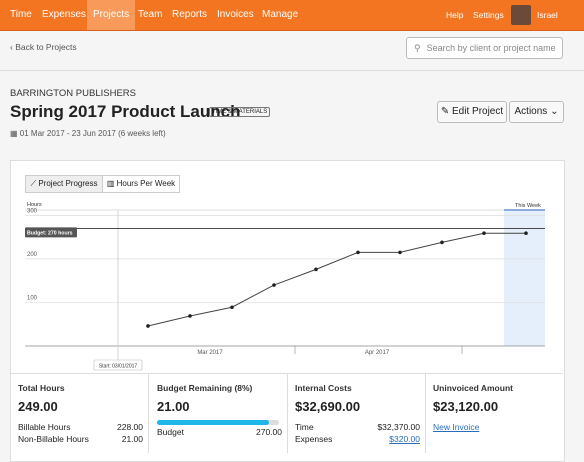 The height and width of the screenshot is (462, 584). Describe the element at coordinates (323, 388) in the screenshot. I see `stat-title: Internal Costs` at that location.